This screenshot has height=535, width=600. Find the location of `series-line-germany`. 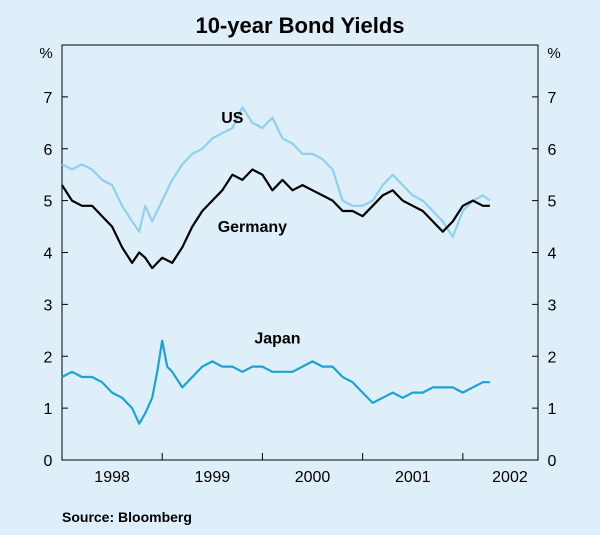

series-line-germany is located at coordinates (275, 219).